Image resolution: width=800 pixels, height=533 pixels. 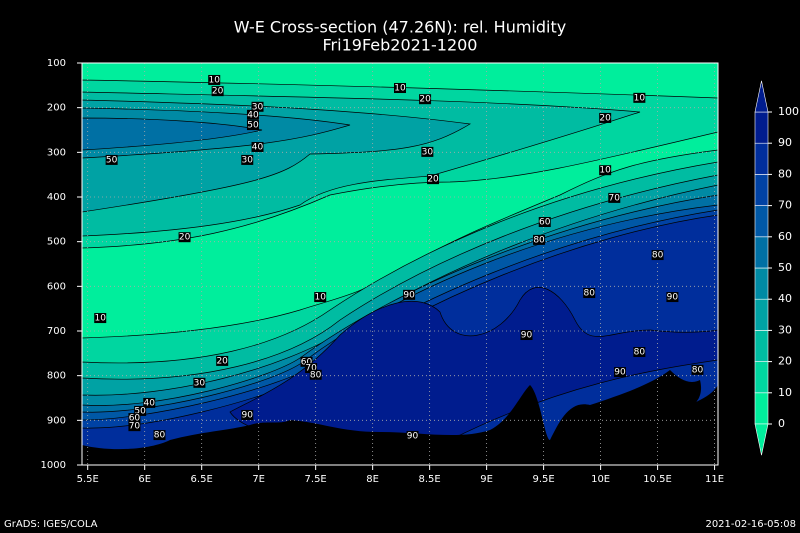 What do you see at coordinates (785, 173) in the screenshot?
I see `colorbar-label: 80` at bounding box center [785, 173].